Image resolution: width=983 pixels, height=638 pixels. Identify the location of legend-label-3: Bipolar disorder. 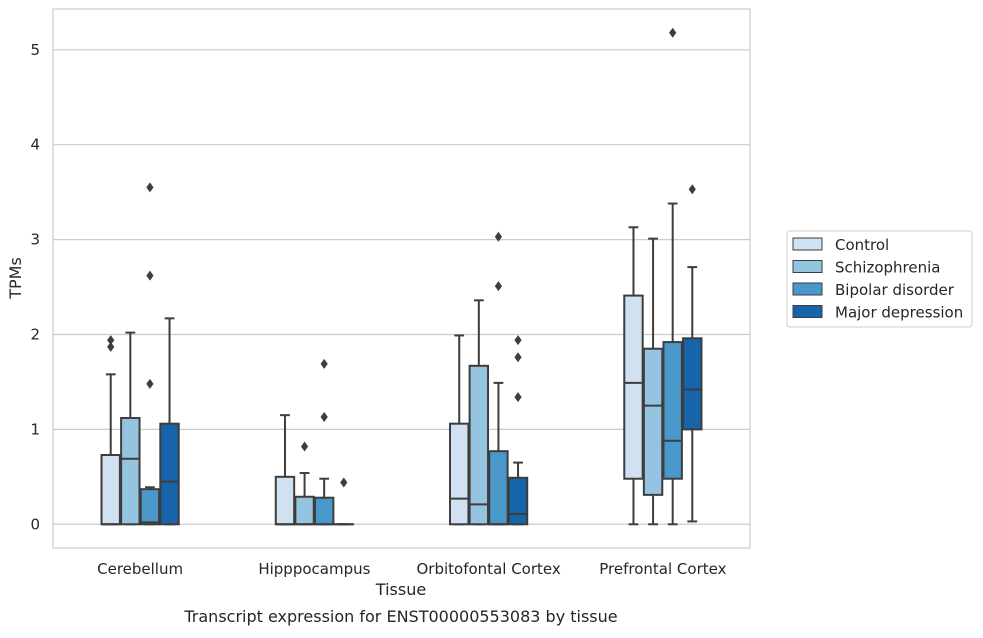
(895, 290).